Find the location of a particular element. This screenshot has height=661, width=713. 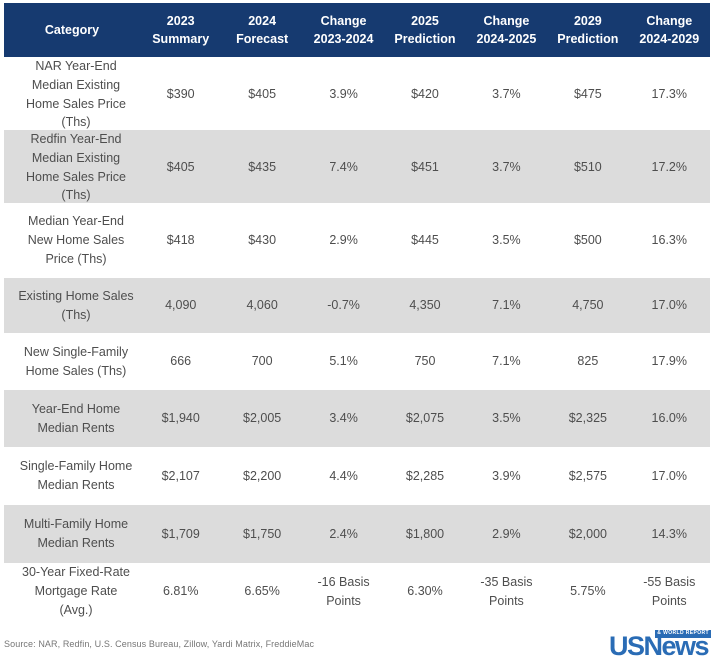

column-header-2029-prediction: 2029 Prediction is located at coordinates (588, 29).